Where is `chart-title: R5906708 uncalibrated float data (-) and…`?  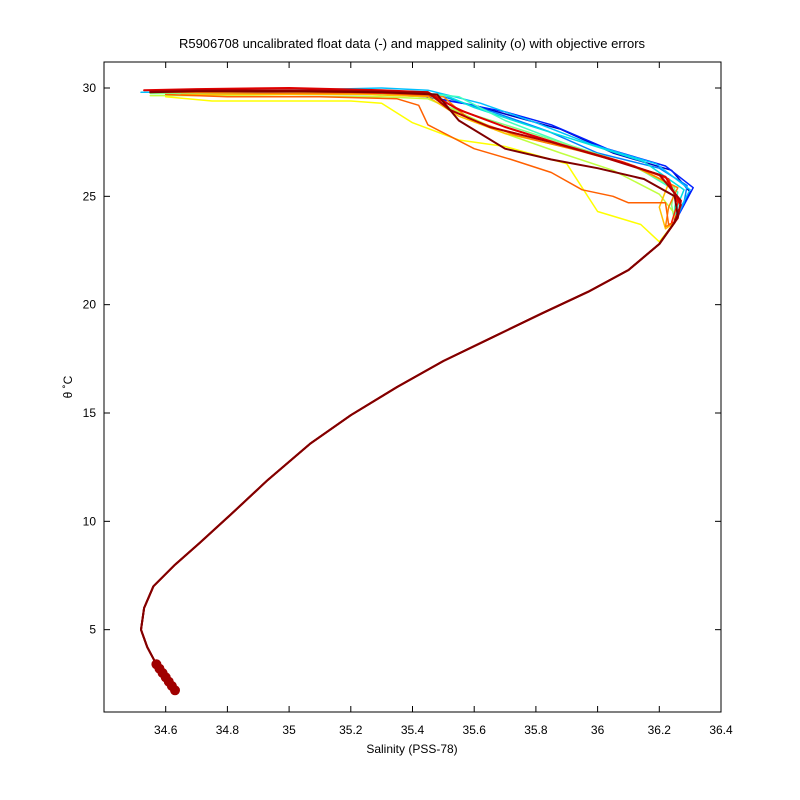 chart-title: R5906708 uncalibrated float data (-) and… is located at coordinates (412, 43).